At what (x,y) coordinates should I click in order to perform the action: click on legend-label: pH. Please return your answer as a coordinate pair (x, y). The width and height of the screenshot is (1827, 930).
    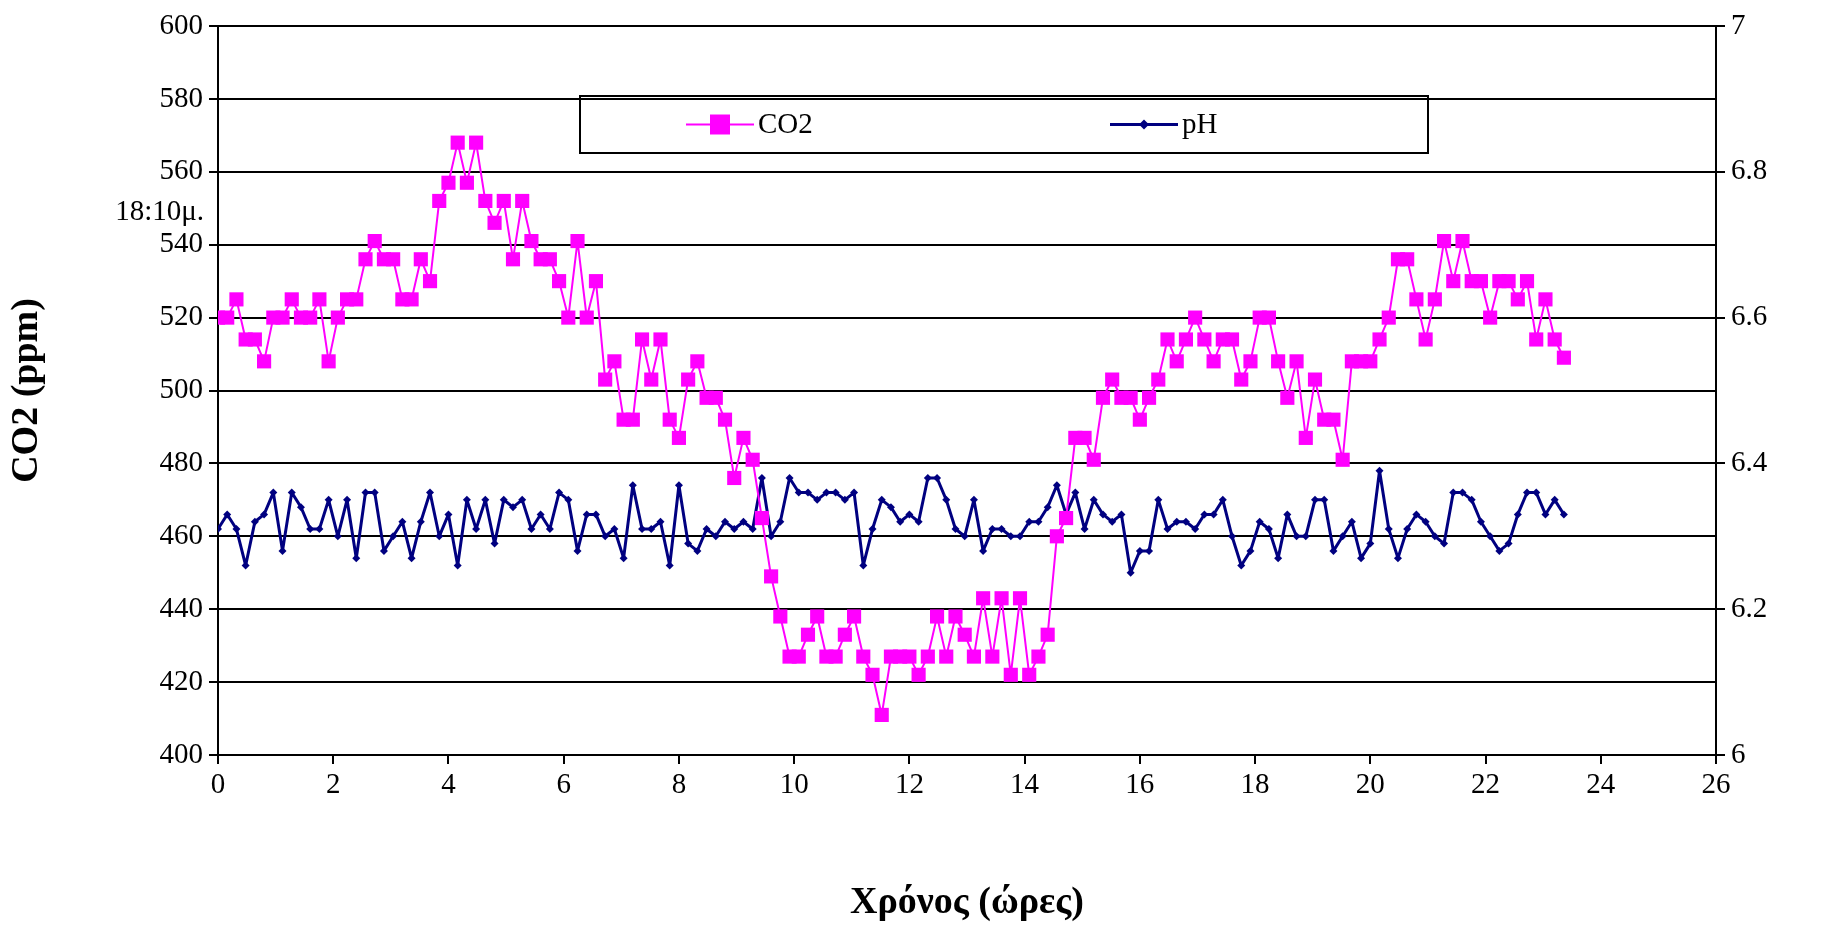
    Looking at the image, I should click on (1200, 123).